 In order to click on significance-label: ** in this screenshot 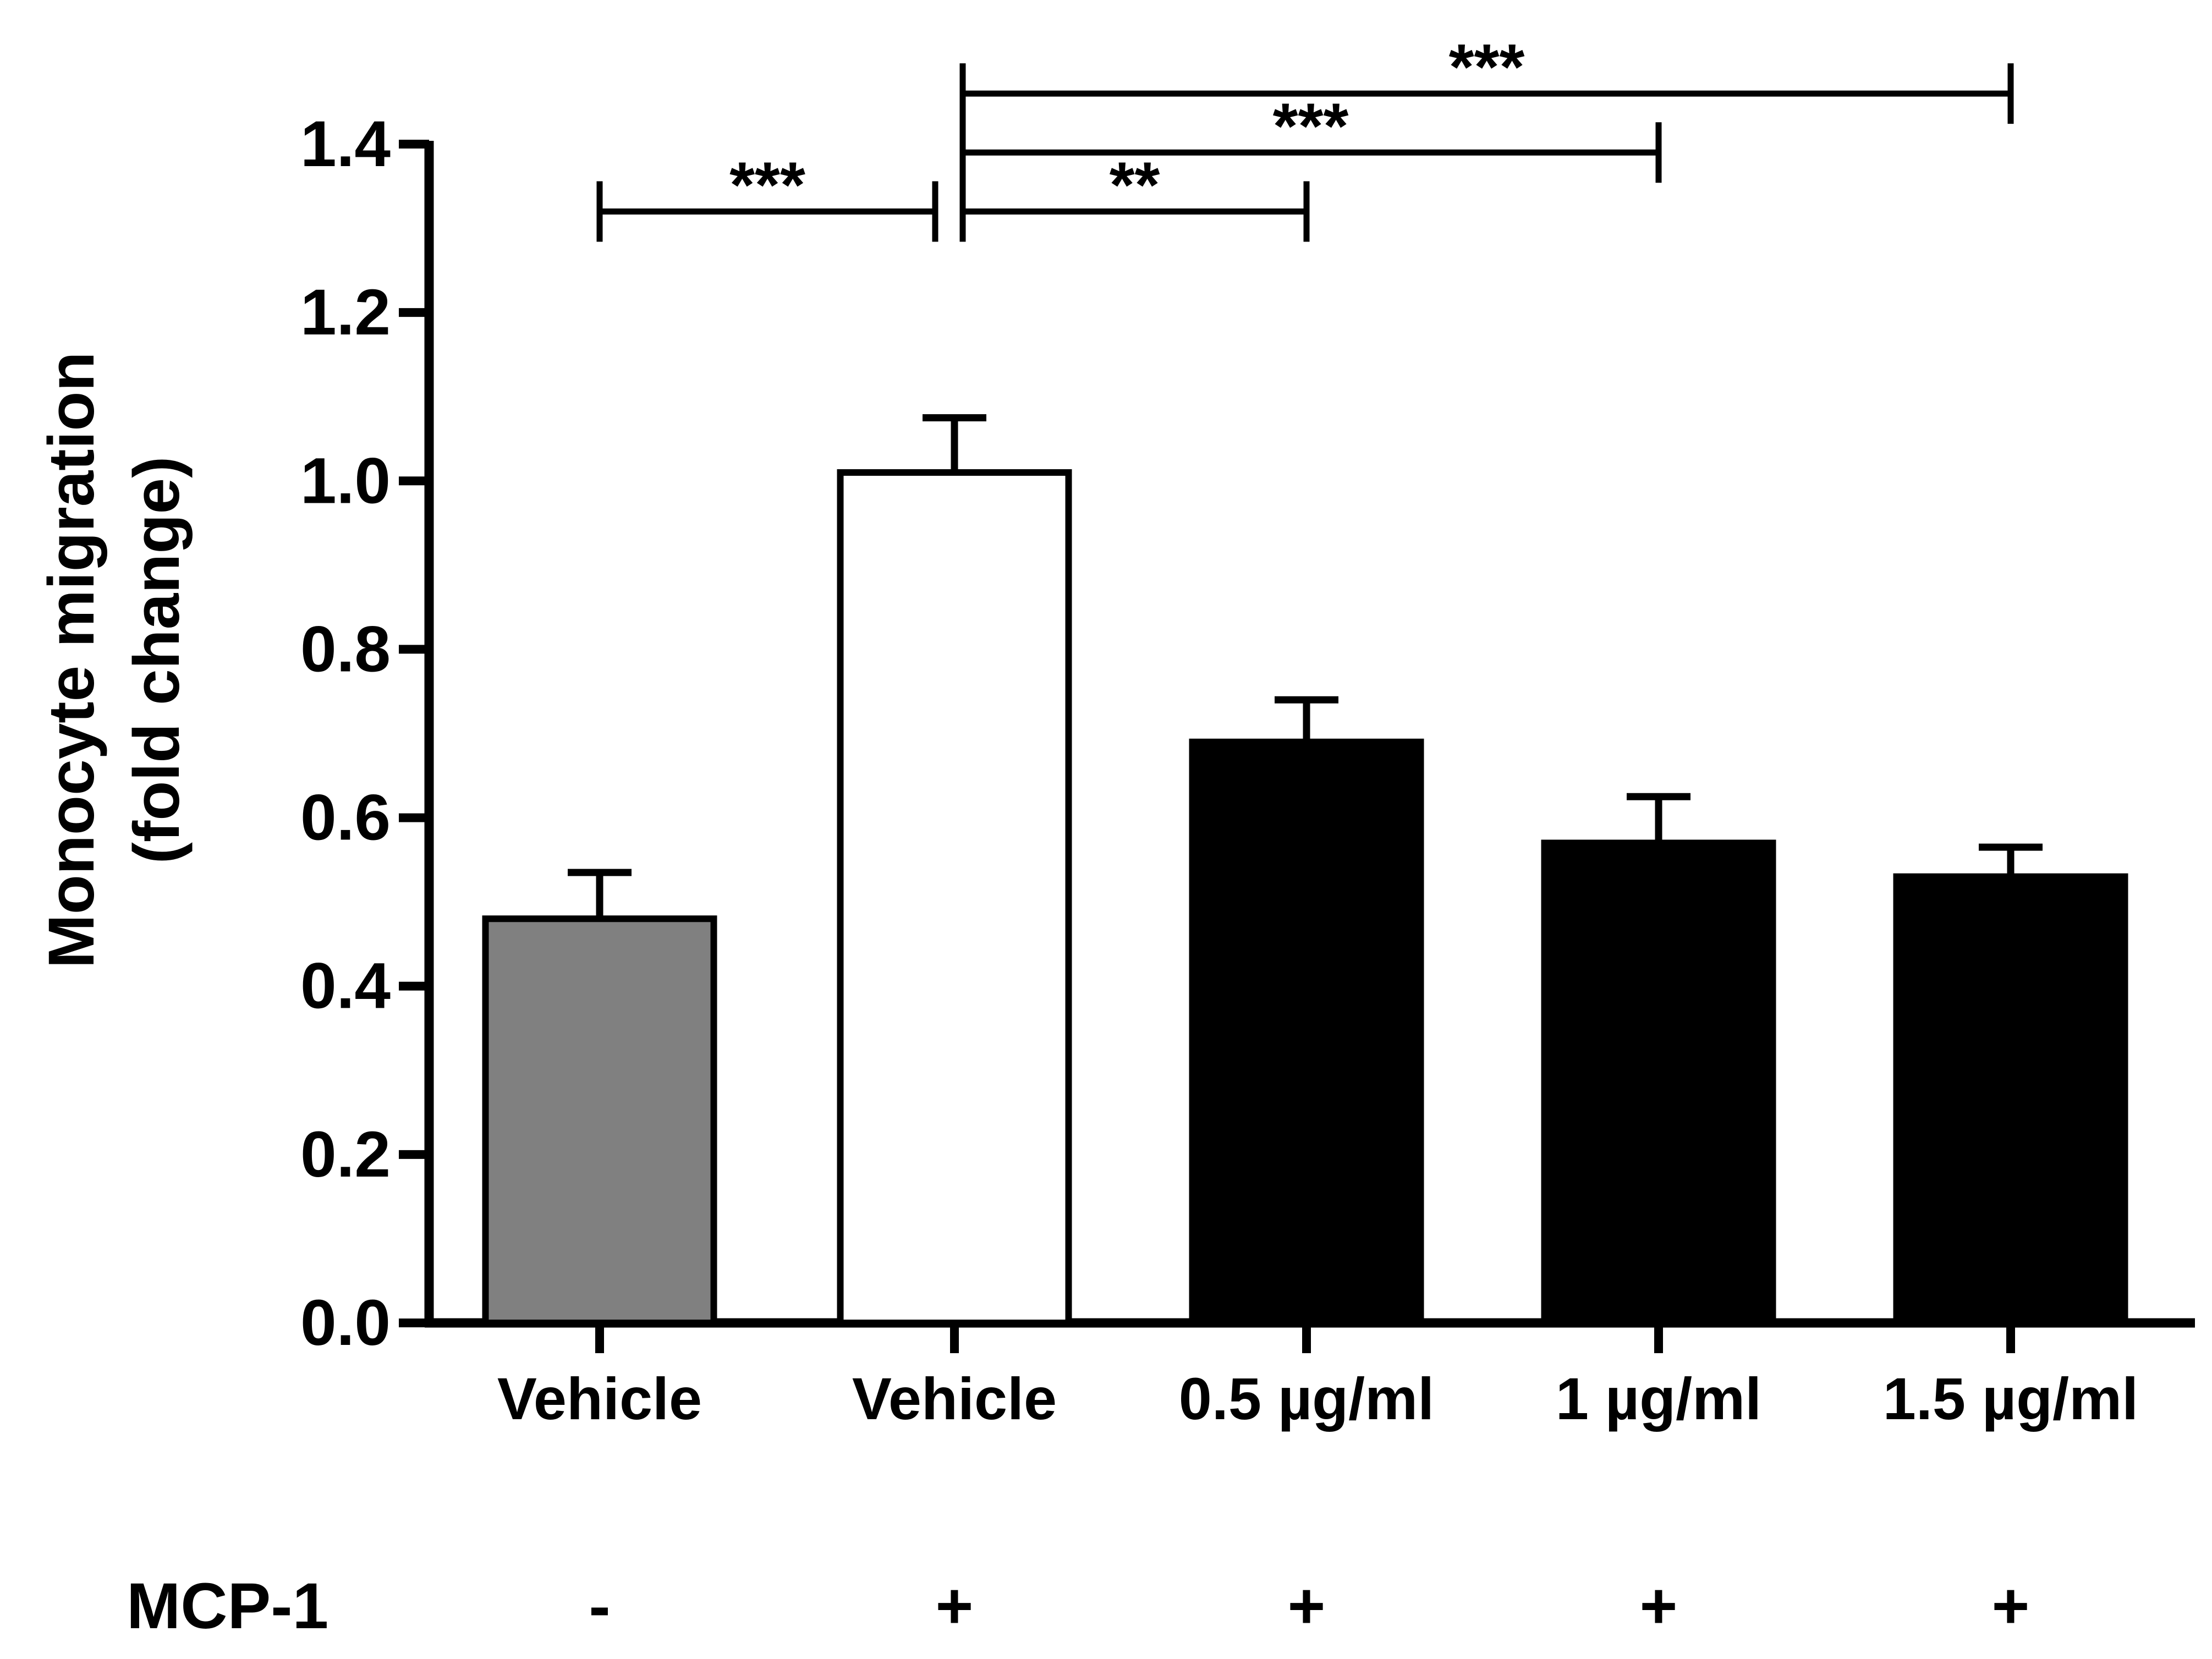, I will do `click(1135, 185)`.